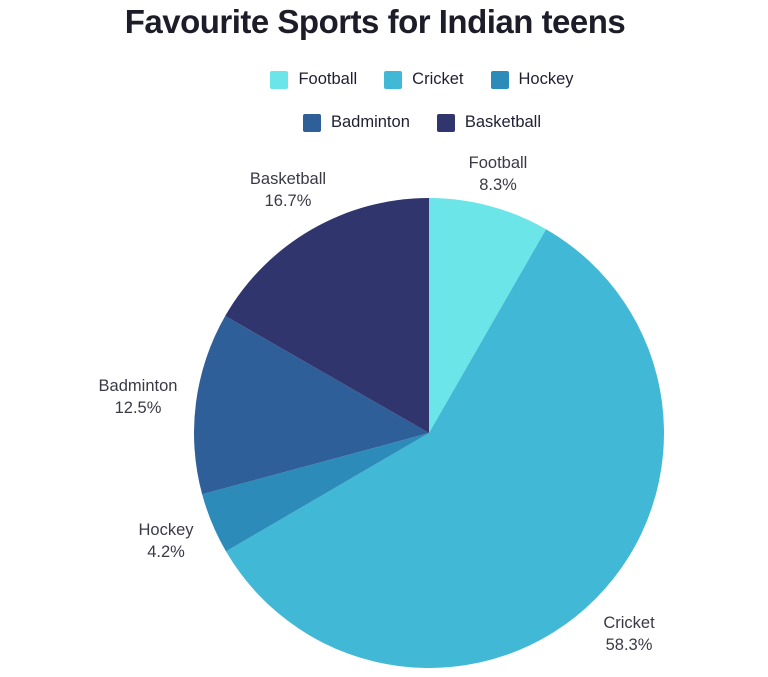  I want to click on legend-item-football: Football, so click(313, 79).